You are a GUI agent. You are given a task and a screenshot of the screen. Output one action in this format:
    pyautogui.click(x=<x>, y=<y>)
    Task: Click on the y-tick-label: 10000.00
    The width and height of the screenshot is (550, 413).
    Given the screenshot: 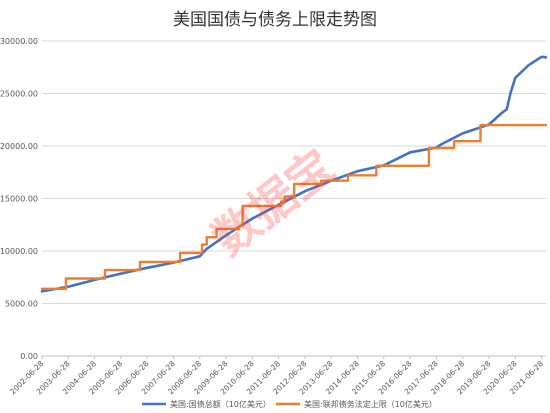 What is the action you would take?
    pyautogui.click(x=19, y=251)
    